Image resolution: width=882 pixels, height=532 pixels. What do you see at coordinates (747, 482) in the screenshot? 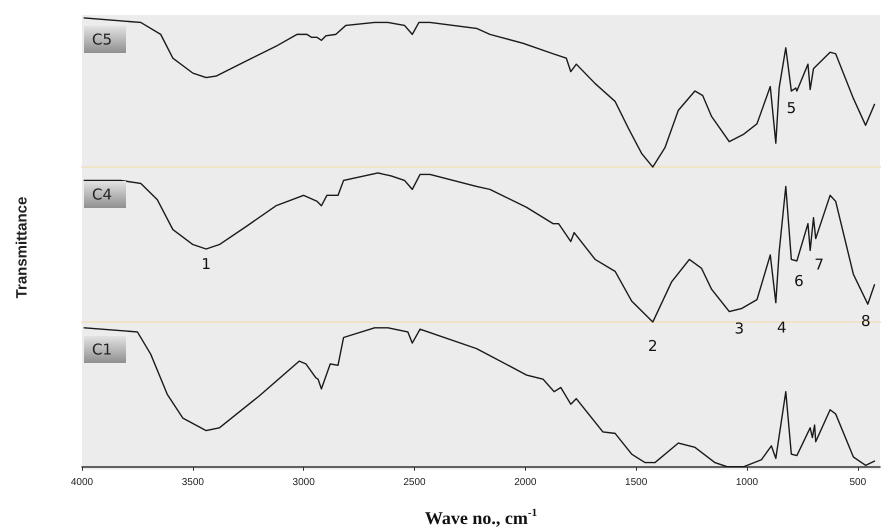
I see `x-tick-label: 1000` at bounding box center [747, 482].